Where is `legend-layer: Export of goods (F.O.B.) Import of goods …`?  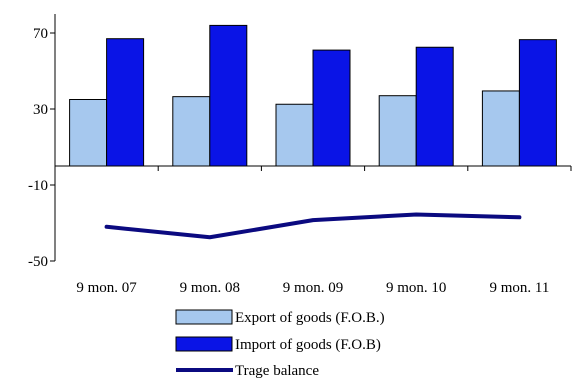
legend-layer: Export of goods (F.O.B.) Import of goods … is located at coordinates (280, 344).